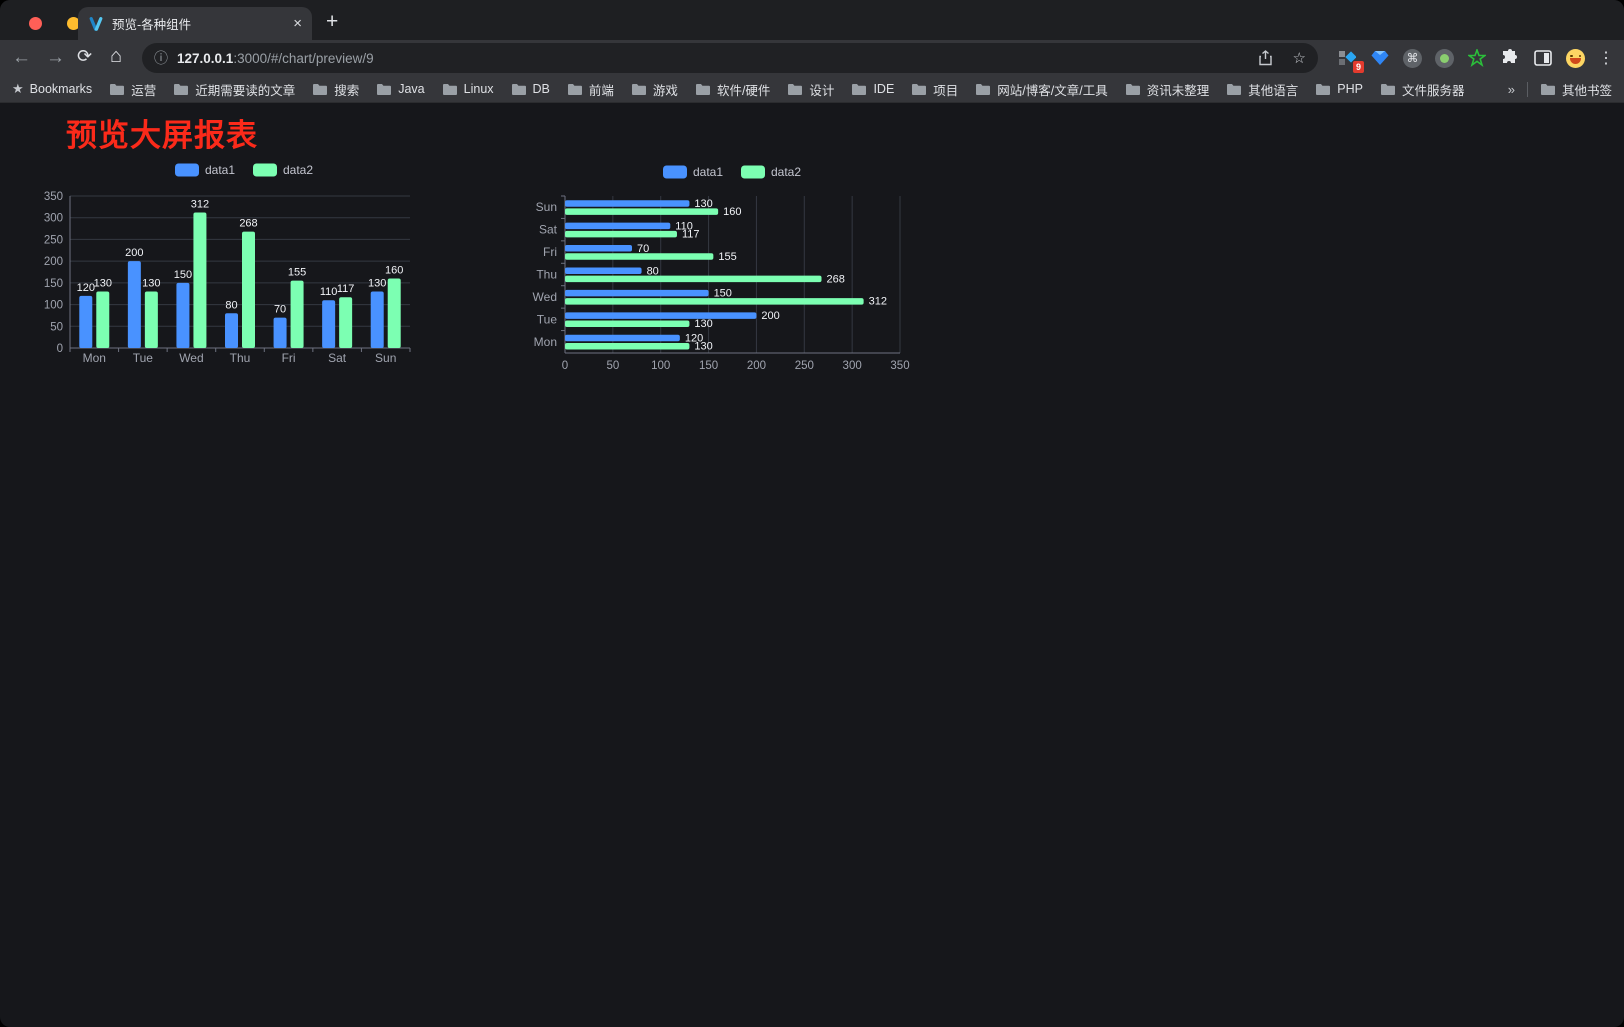 This screenshot has width=1624, height=1027. What do you see at coordinates (812, 20) in the screenshot?
I see `tab-strip: 预览-各种组件 × +` at bounding box center [812, 20].